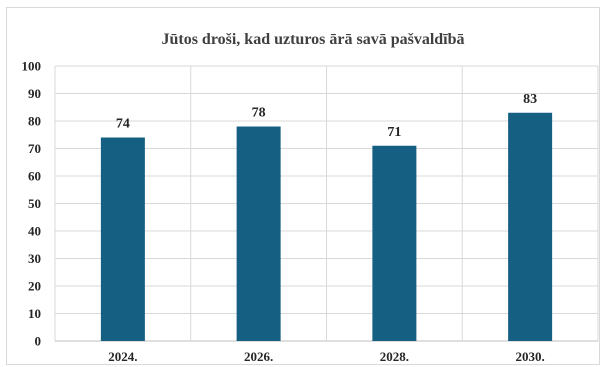  What do you see at coordinates (122, 239) in the screenshot?
I see `bar-2024` at bounding box center [122, 239].